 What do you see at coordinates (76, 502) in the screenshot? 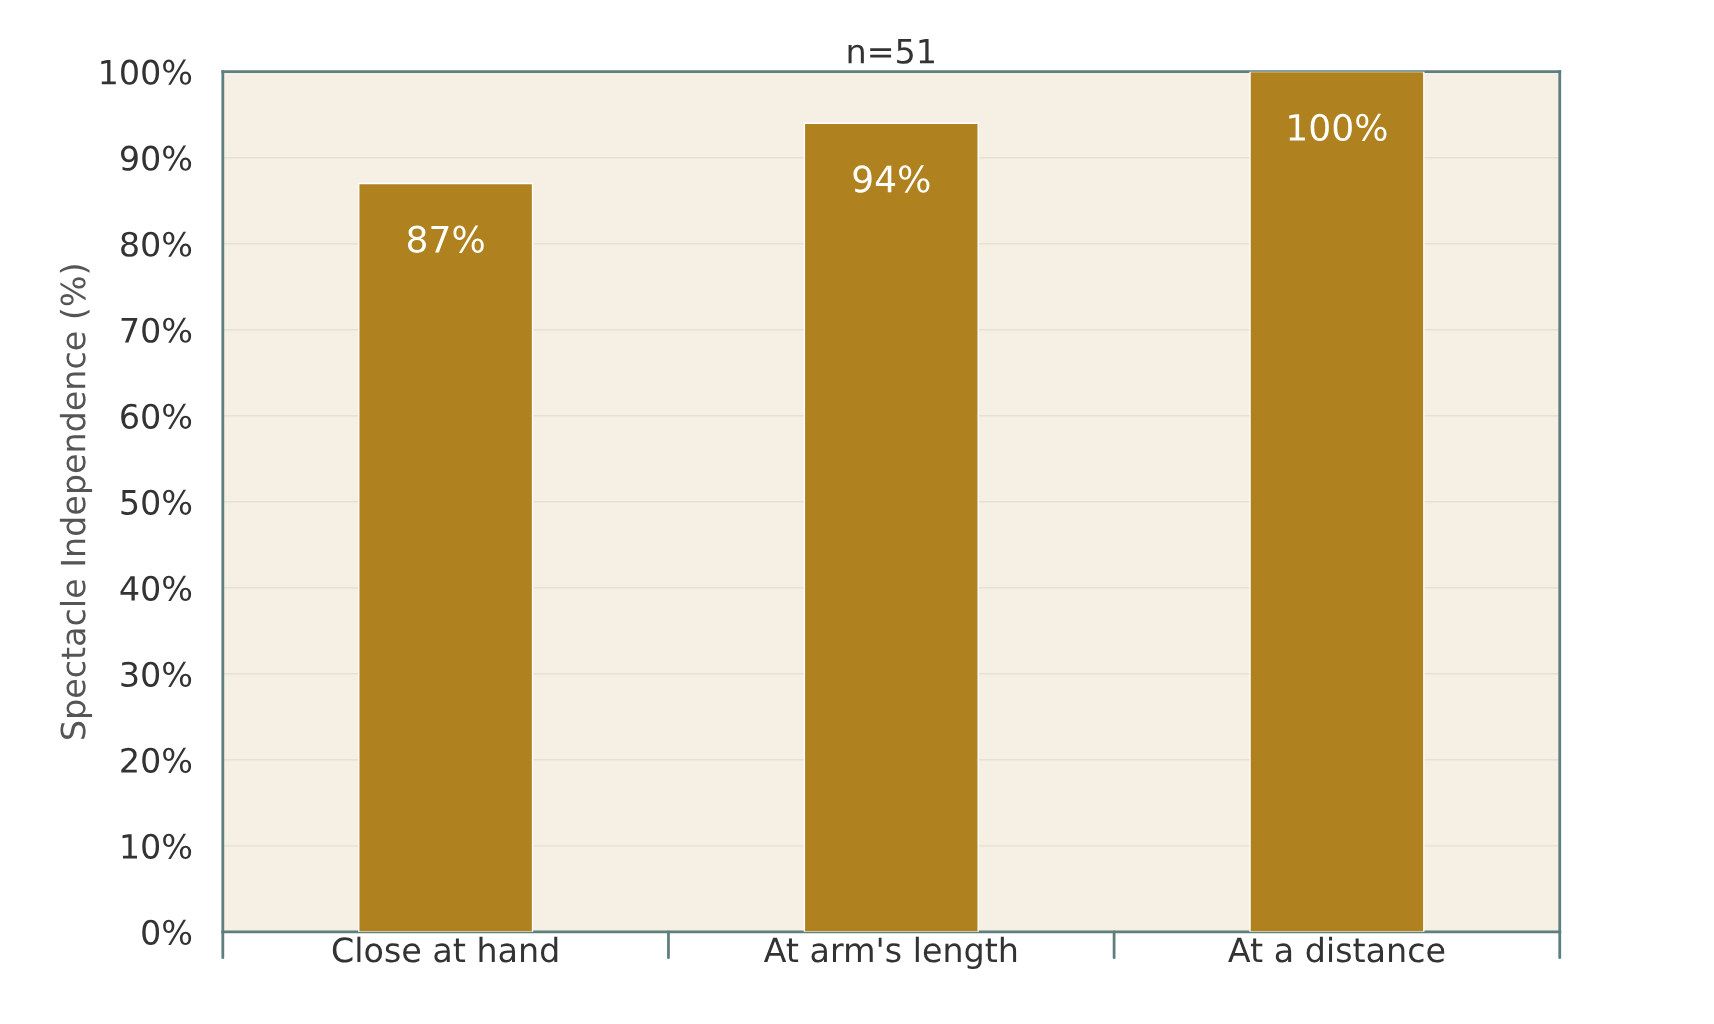
I see `y-axis-title: Spectacle Independence (%)` at bounding box center [76, 502].